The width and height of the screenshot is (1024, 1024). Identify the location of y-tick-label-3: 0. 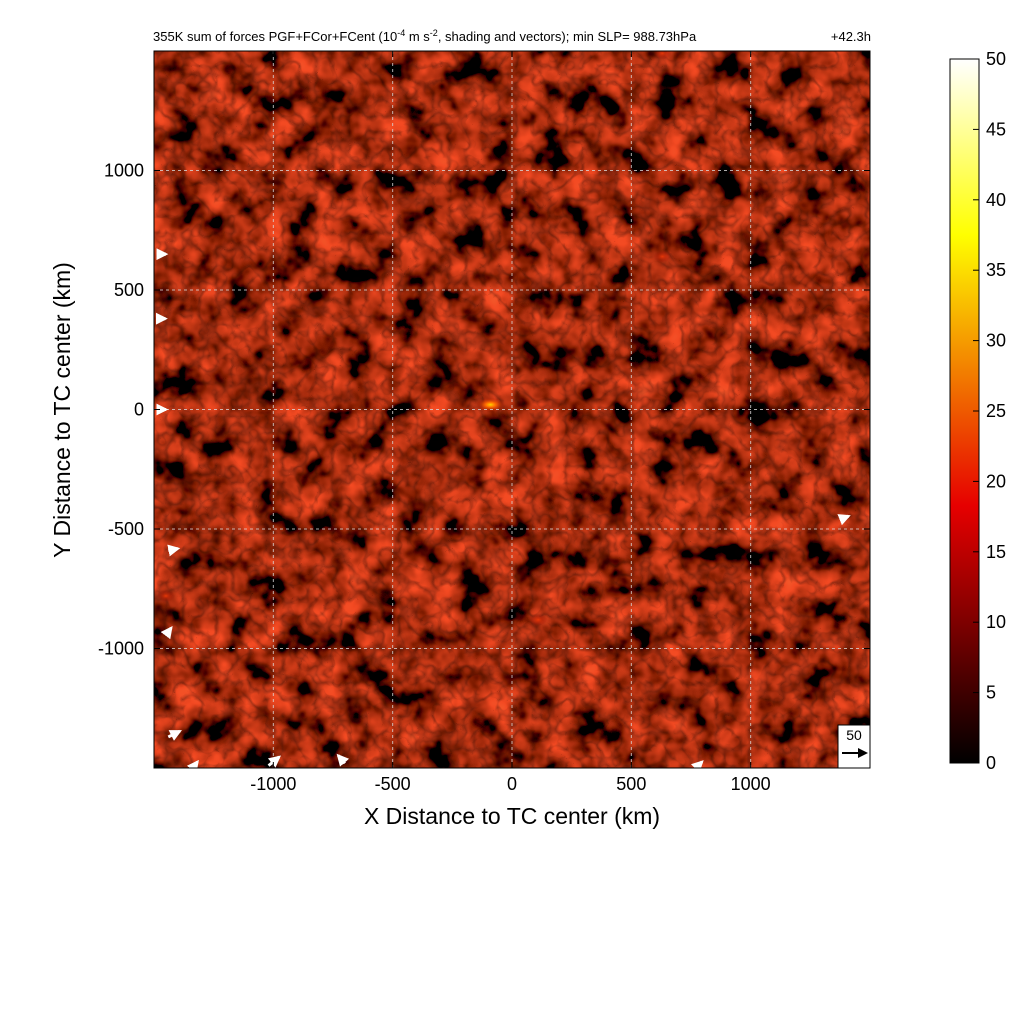
(139, 410).